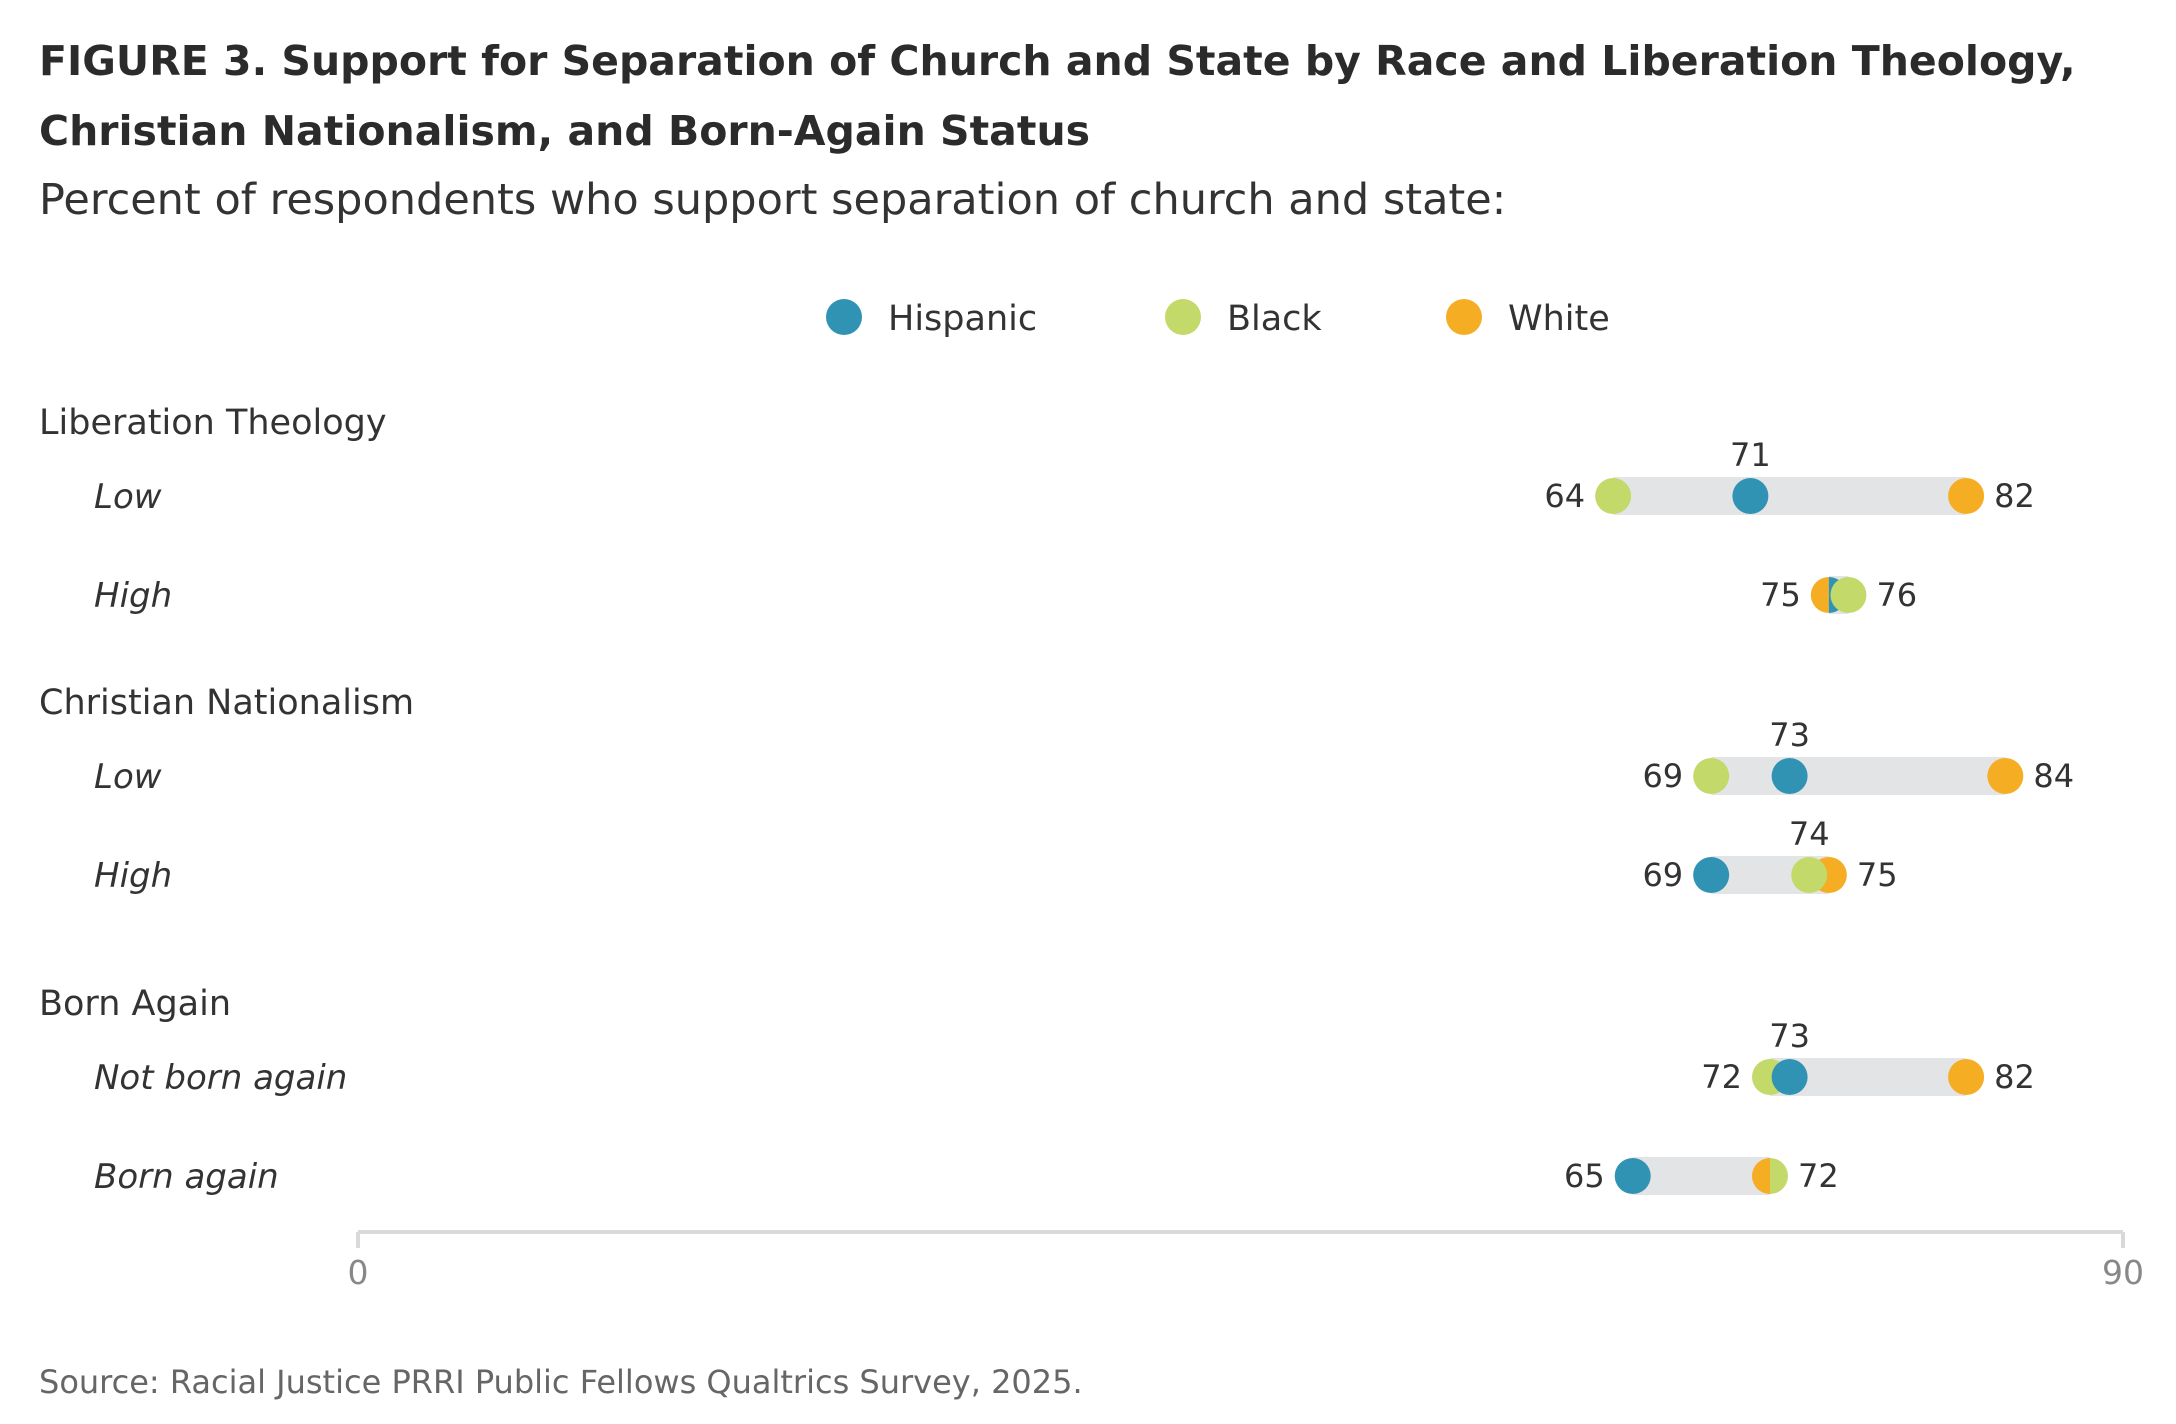 This screenshot has width=2176, height=1424. I want to click on value-label-liberation-theology-low-71: 71, so click(1750, 455).